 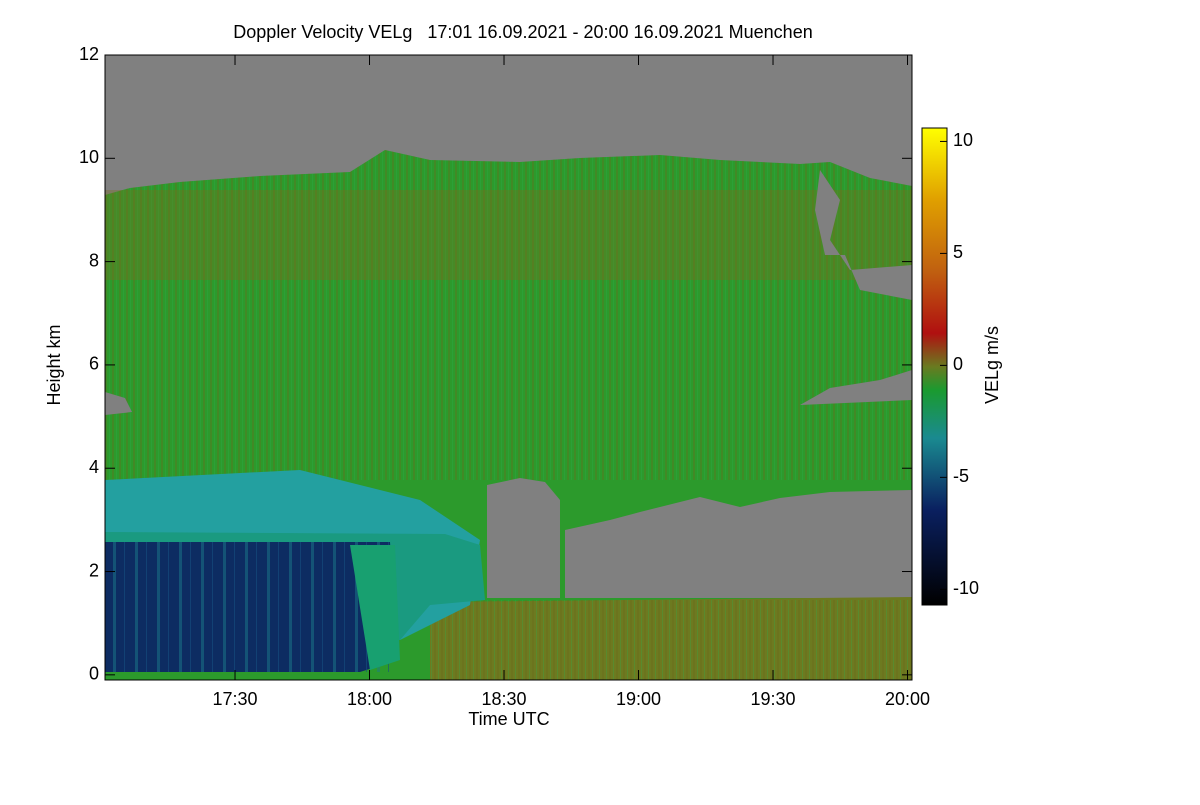 What do you see at coordinates (234, 699) in the screenshot?
I see `x-tick-label: 17:30` at bounding box center [234, 699].